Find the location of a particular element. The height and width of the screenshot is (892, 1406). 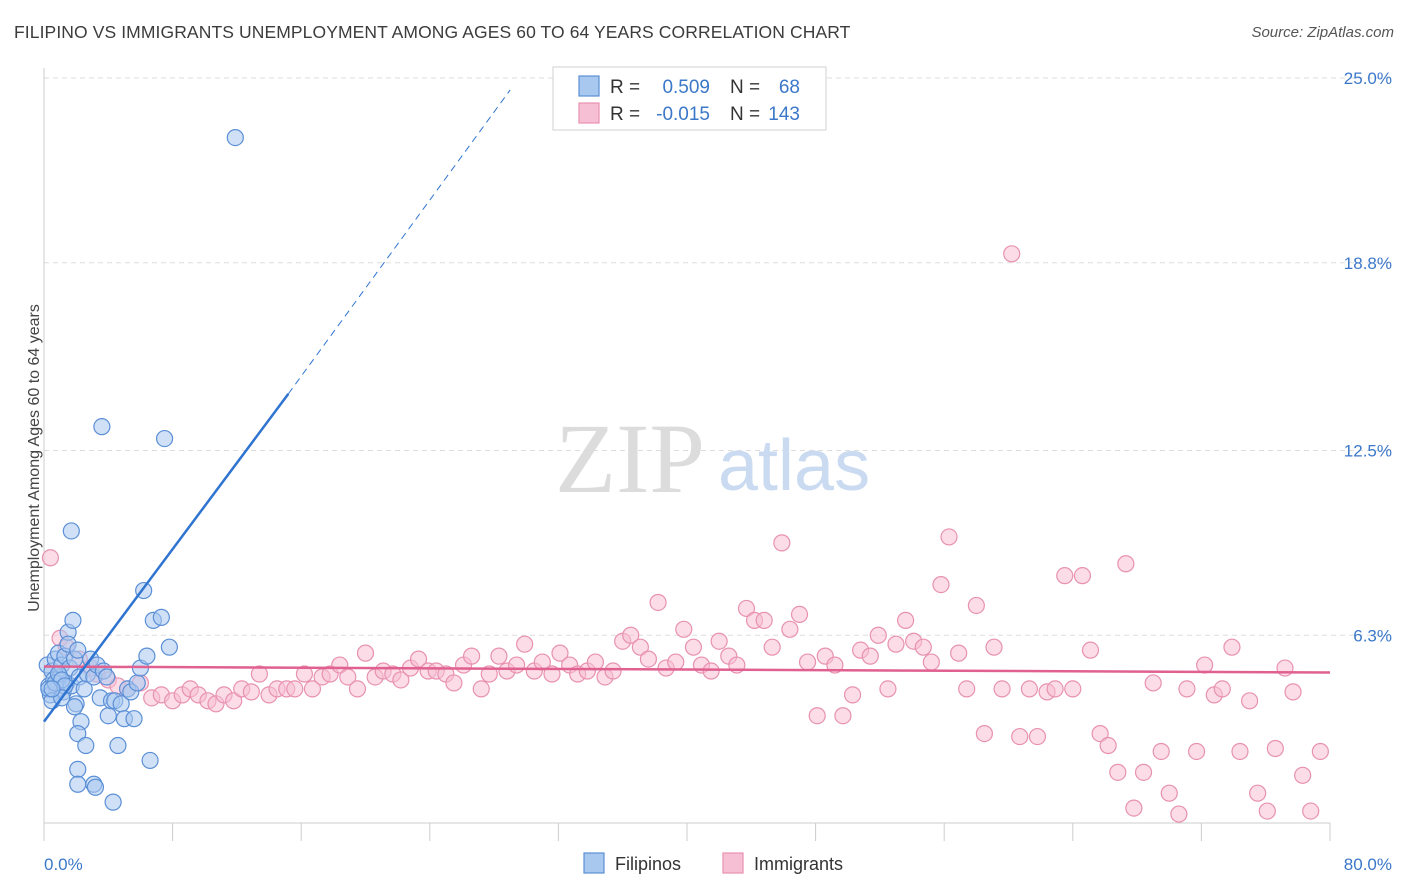

y-axis-title: Unemployment Among Ages 60 to 64 years is located at coordinates (34, 458).